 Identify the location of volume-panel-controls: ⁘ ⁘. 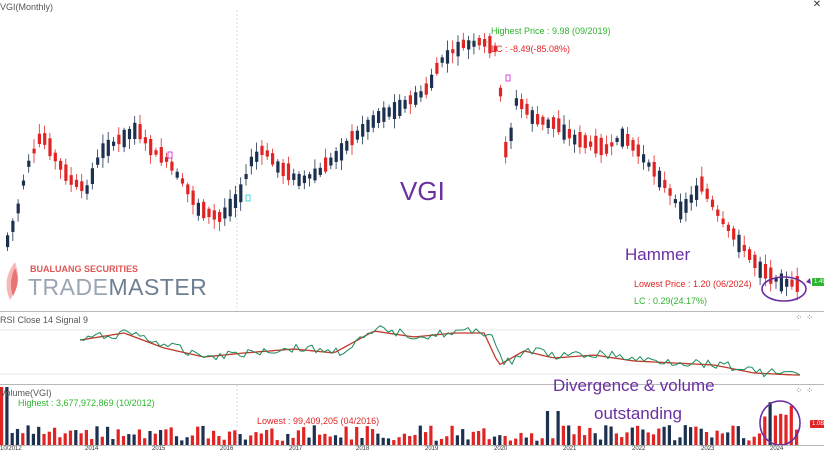
(804, 390).